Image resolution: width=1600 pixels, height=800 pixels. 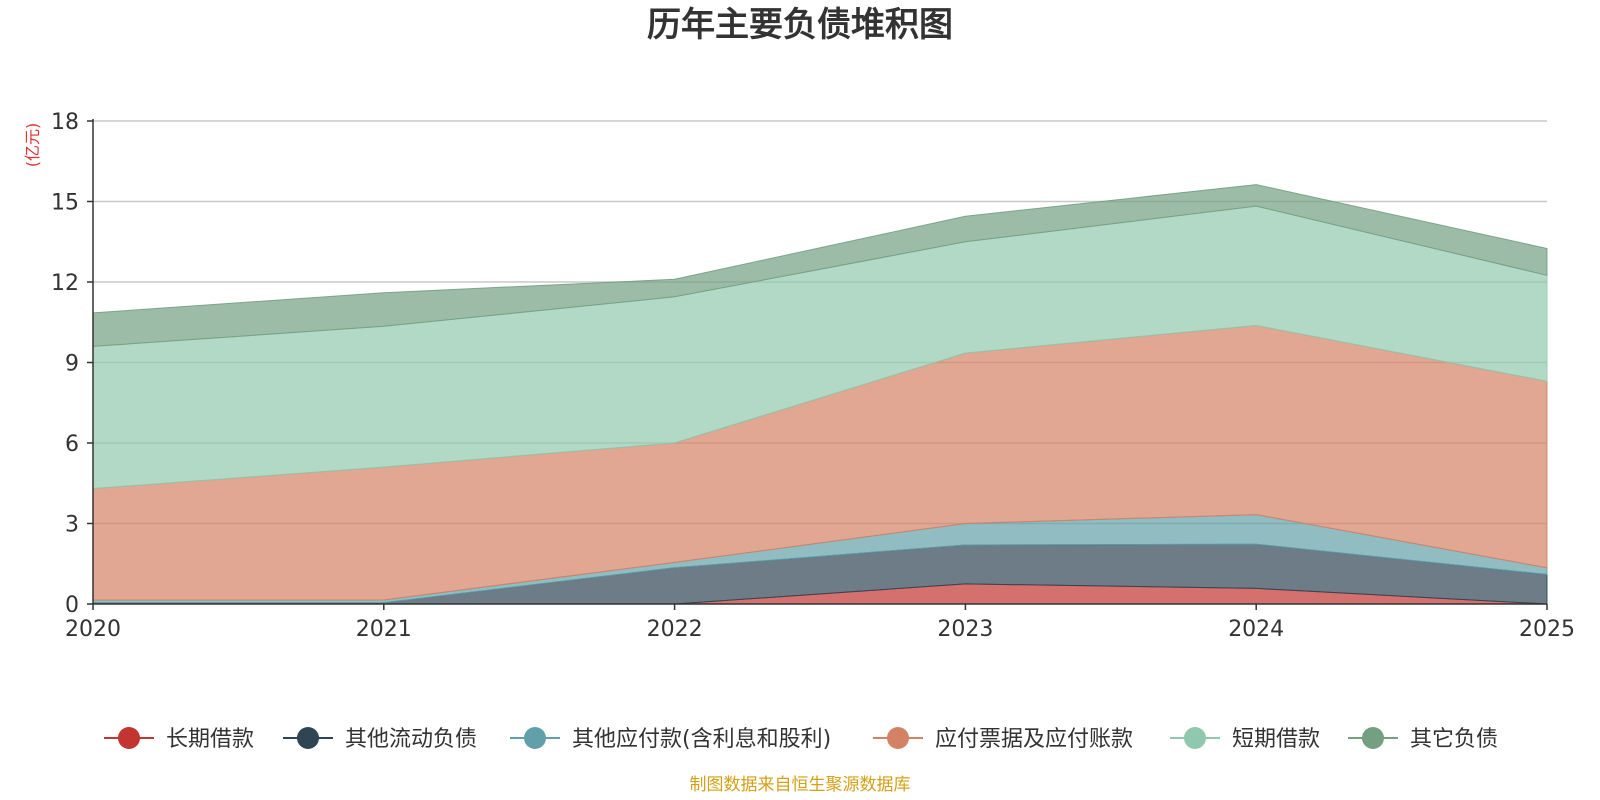 I want to click on legend-item-5: 其它负债, so click(x=1423, y=739).